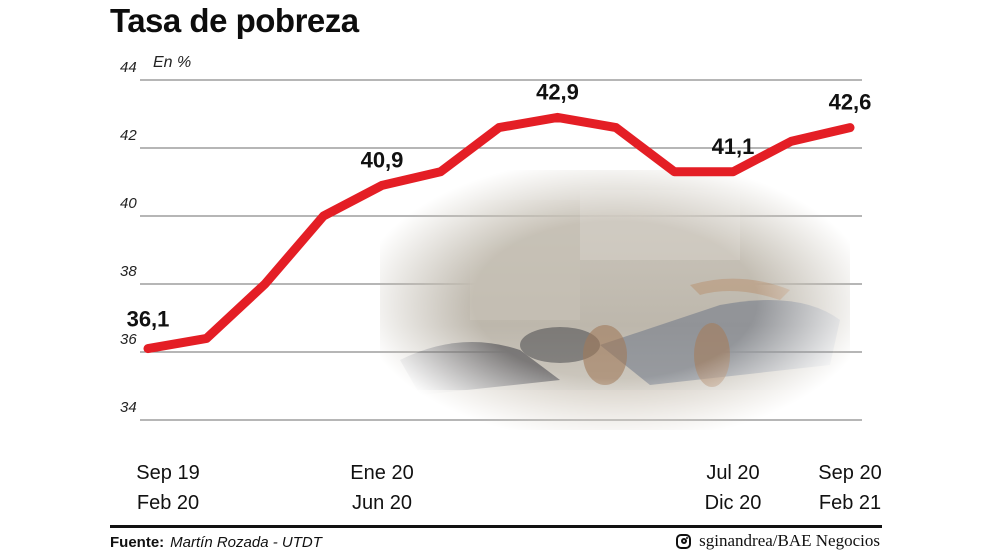  What do you see at coordinates (168, 473) in the screenshot?
I see `x-tick-line1: Sep 19` at bounding box center [168, 473].